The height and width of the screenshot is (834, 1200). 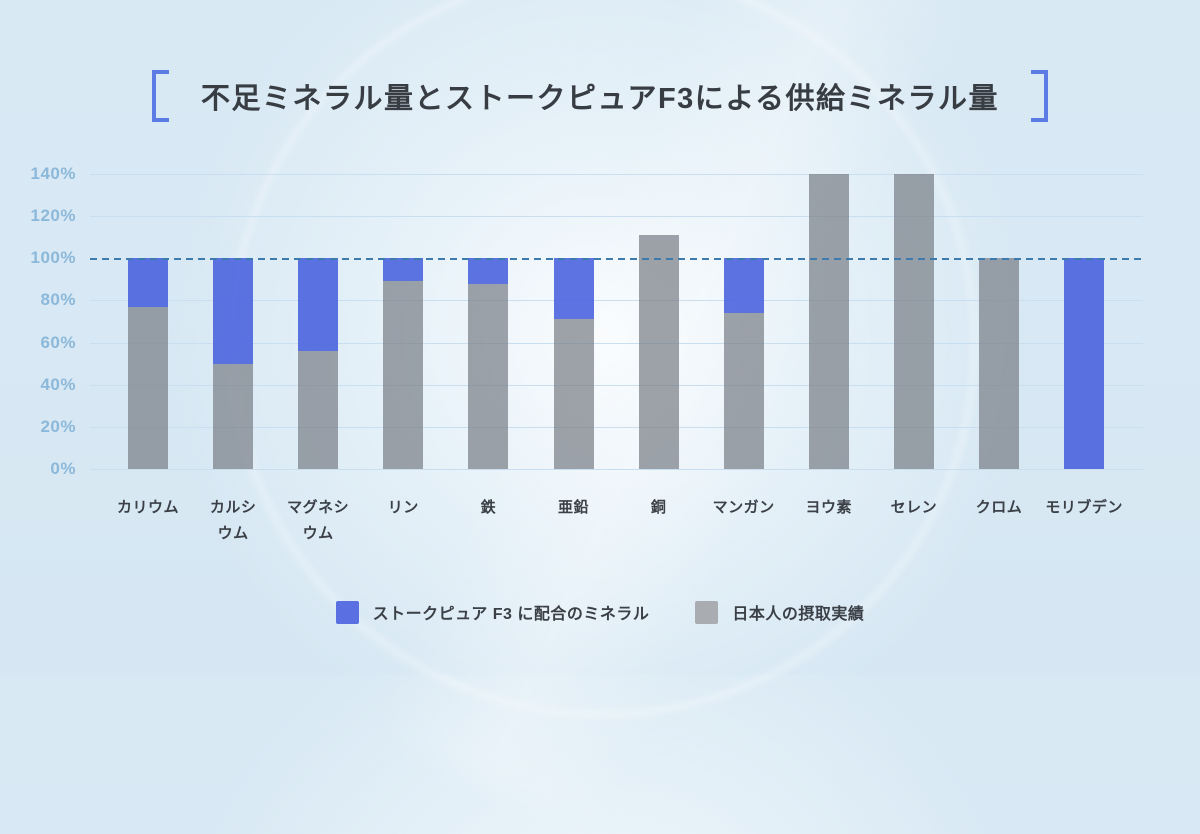 What do you see at coordinates (403, 375) in the screenshot?
I see `bar-gray-phosphorus` at bounding box center [403, 375].